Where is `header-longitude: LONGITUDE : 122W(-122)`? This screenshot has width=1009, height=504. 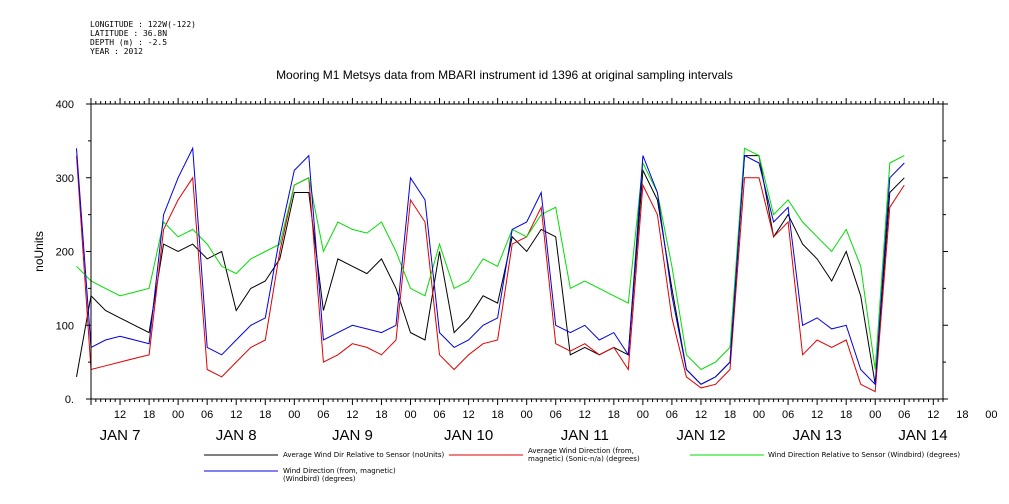
header-longitude: LONGITUDE : 122W(-122) is located at coordinates (143, 24).